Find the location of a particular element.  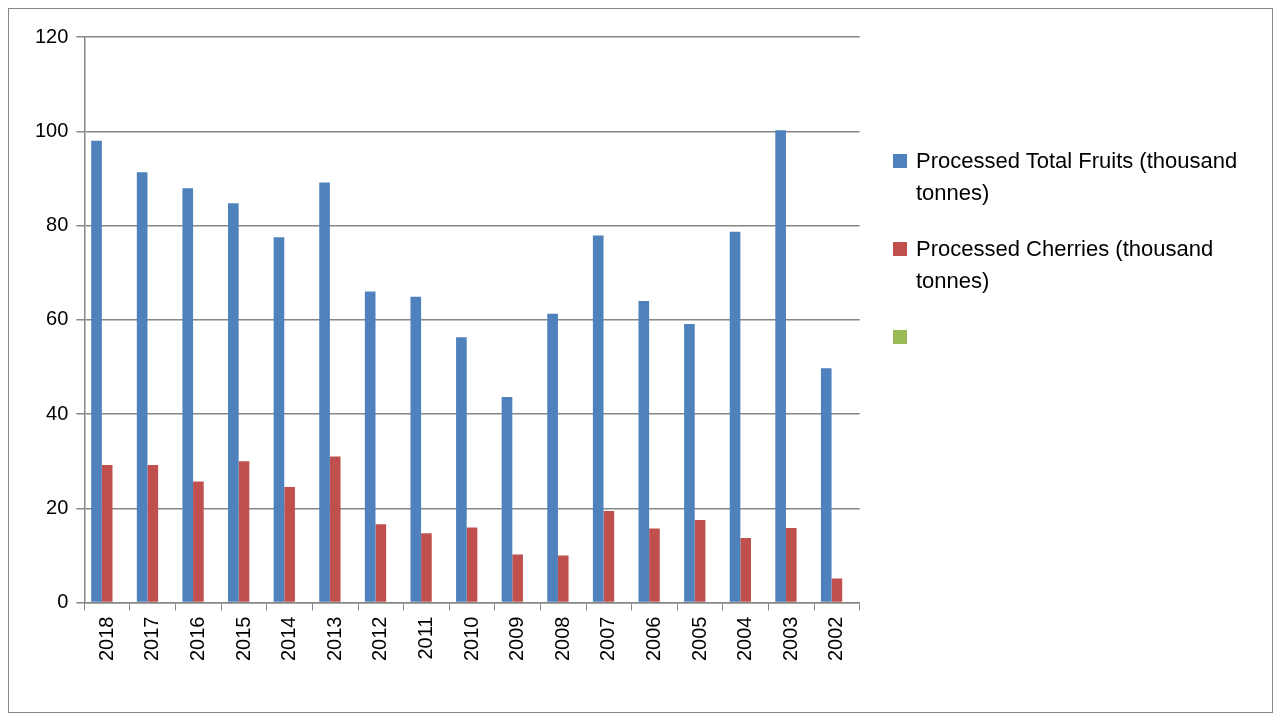

x-tick-label: 2007 is located at coordinates (607, 639).